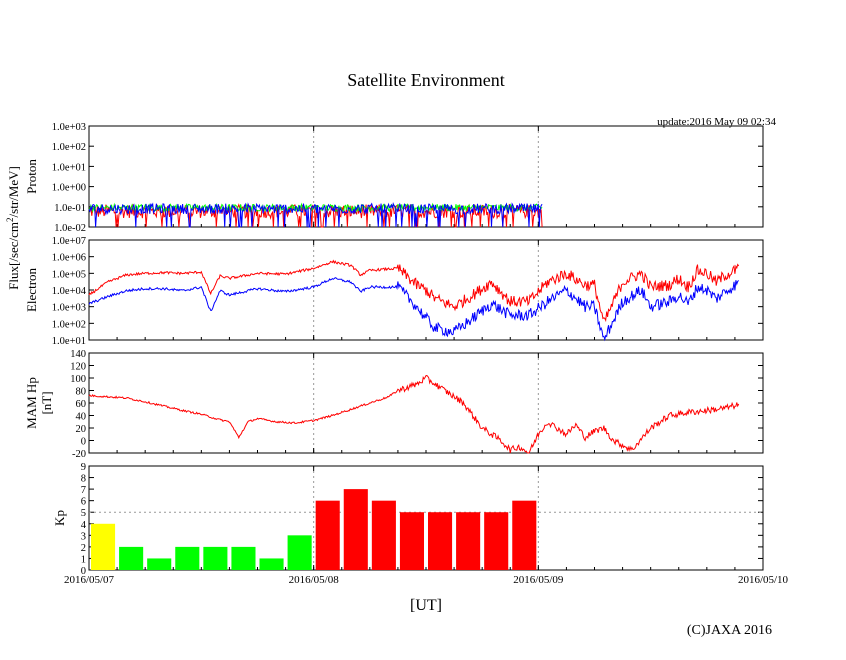  What do you see at coordinates (39, 403) in the screenshot?
I see `mam-hp-axis-label: MAM Hp[nT]` at bounding box center [39, 403].